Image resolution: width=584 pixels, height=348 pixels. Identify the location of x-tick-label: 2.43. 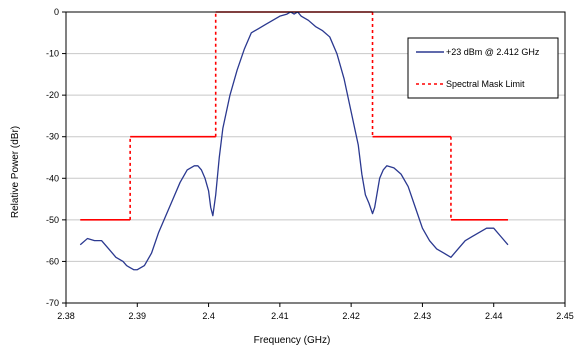
(423, 316).